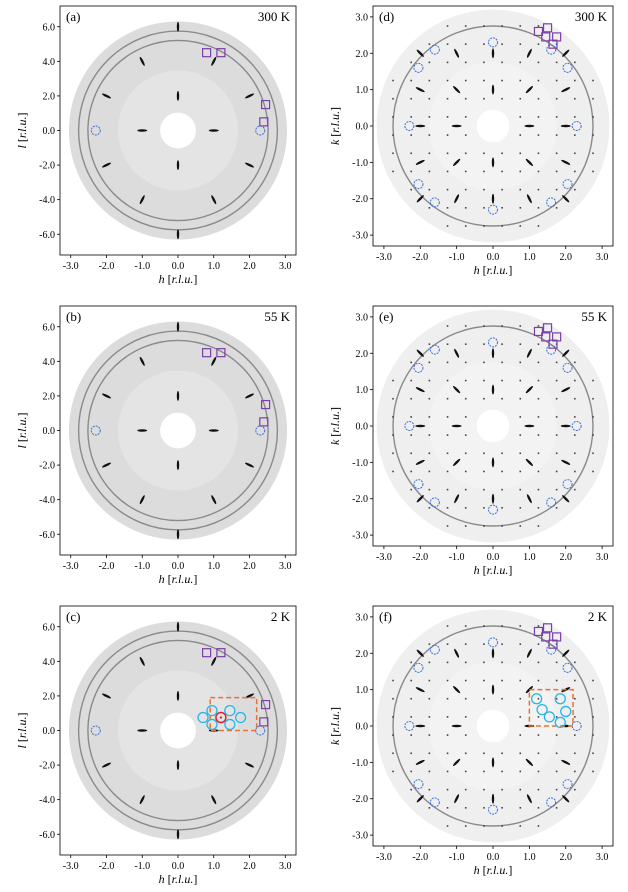 This screenshot has width=628, height=892. I want to click on panel-label: (f), so click(385, 616).